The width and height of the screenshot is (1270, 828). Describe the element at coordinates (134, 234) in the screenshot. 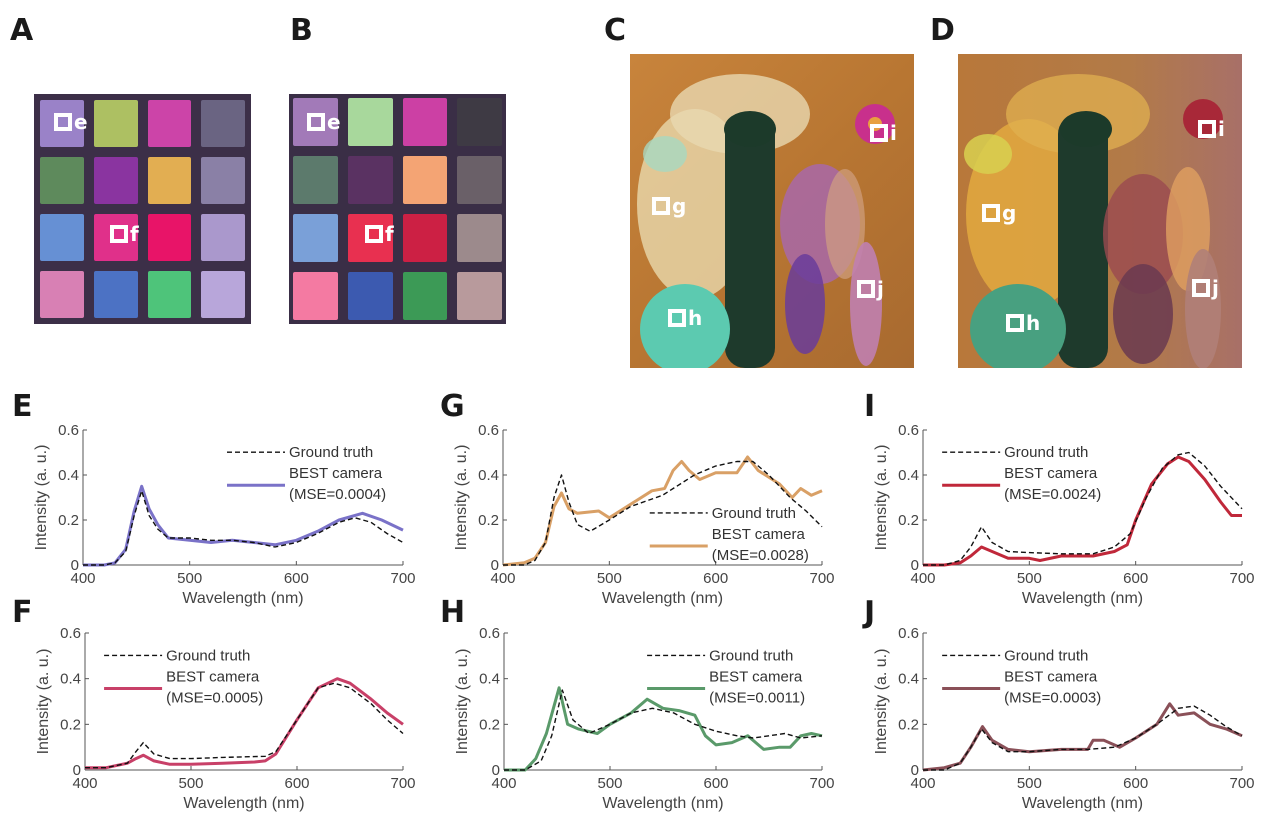

I see `marker-label: f` at that location.